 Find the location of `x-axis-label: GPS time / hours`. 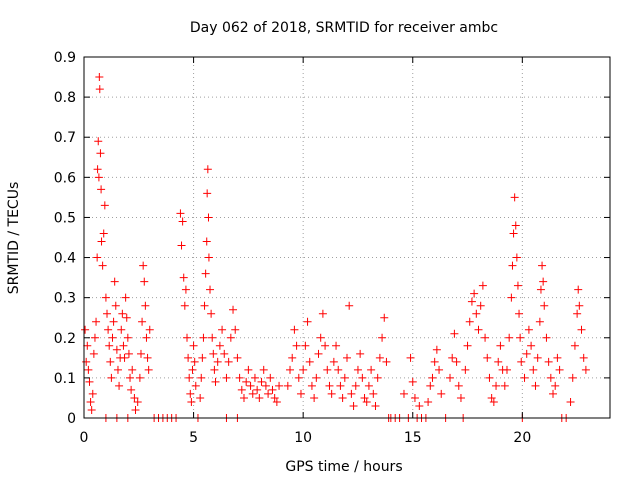

x-axis-label: GPS time / hours is located at coordinates (343, 467).